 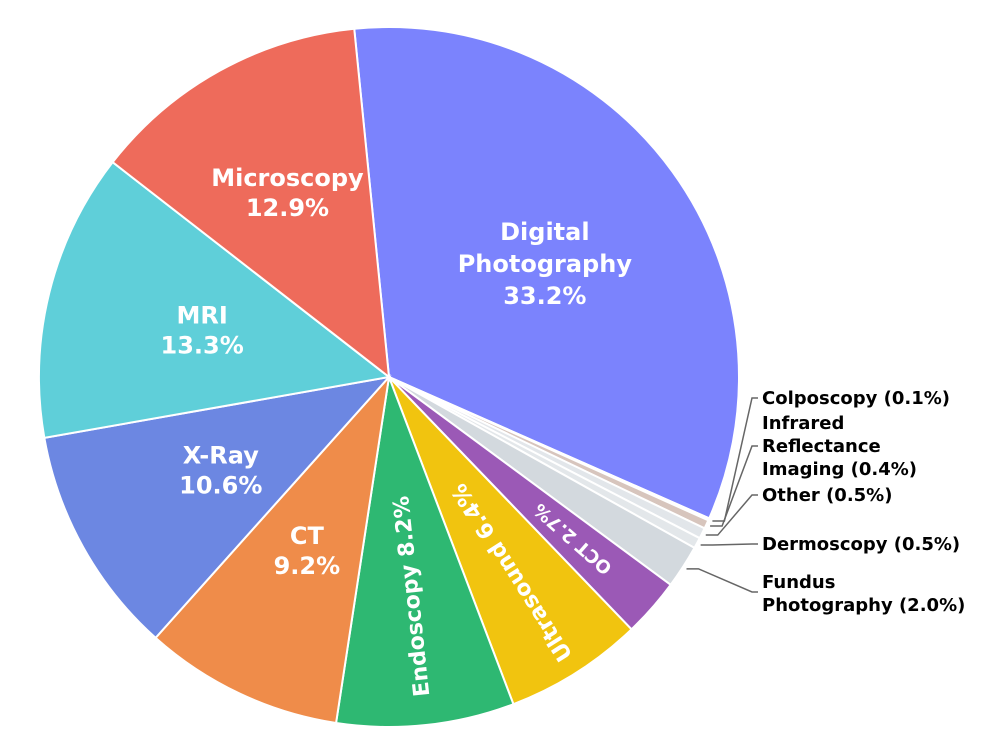 What do you see at coordinates (202, 346) in the screenshot?
I see `label-mri-line: 13.3%` at bounding box center [202, 346].